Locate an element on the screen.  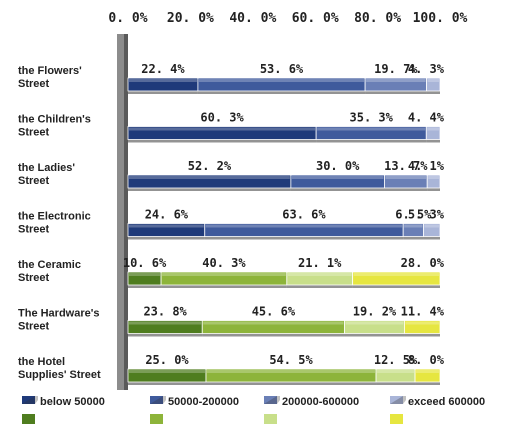
x-tick-label: 40. 0% is located at coordinates (252, 18).